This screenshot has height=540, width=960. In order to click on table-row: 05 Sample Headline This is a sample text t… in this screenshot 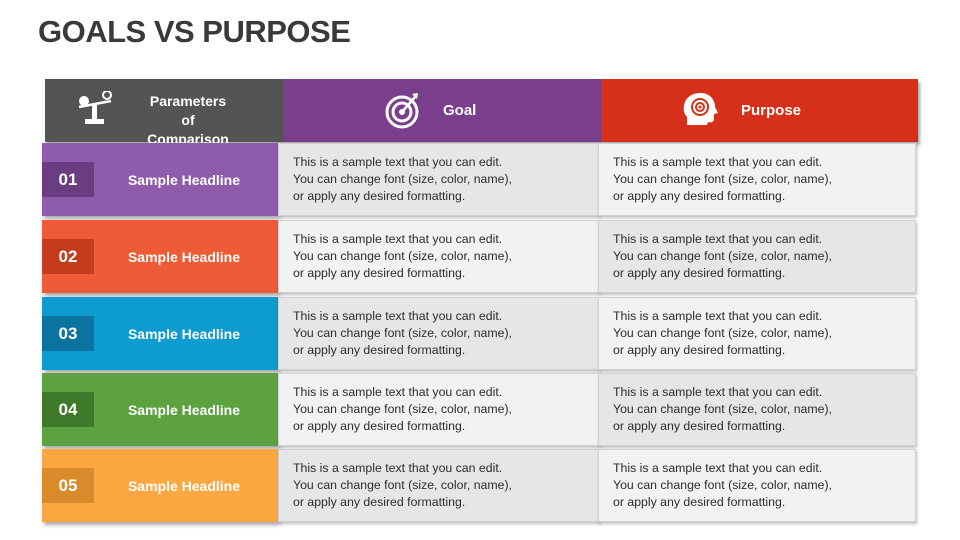, I will do `click(480, 485)`.